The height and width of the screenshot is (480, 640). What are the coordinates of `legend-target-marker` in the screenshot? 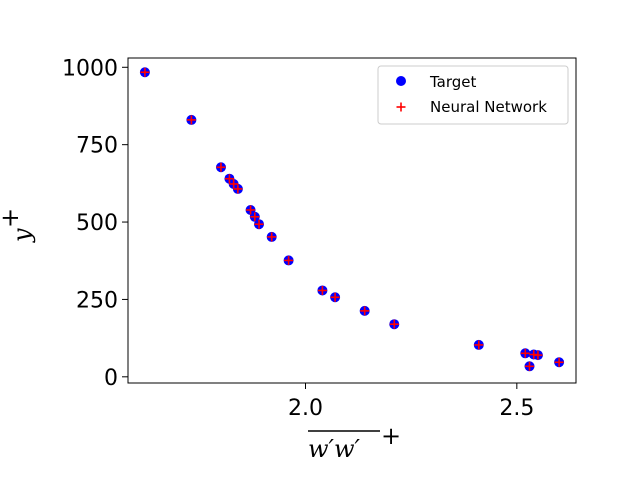 It's located at (401, 81).